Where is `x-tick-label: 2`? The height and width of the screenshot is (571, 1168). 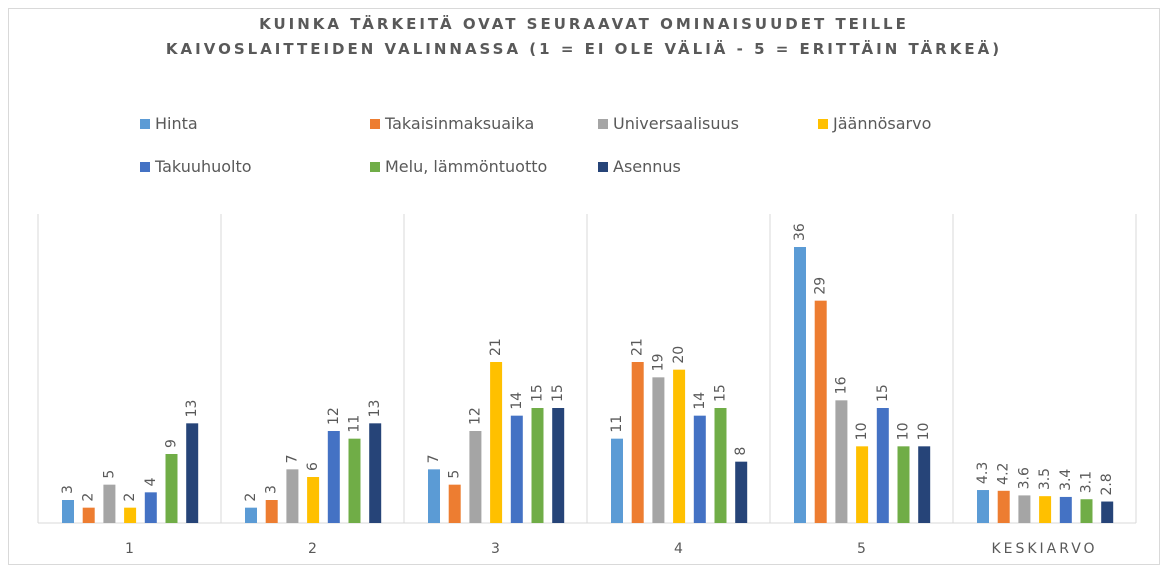 x-tick-label: 2 is located at coordinates (312, 549).